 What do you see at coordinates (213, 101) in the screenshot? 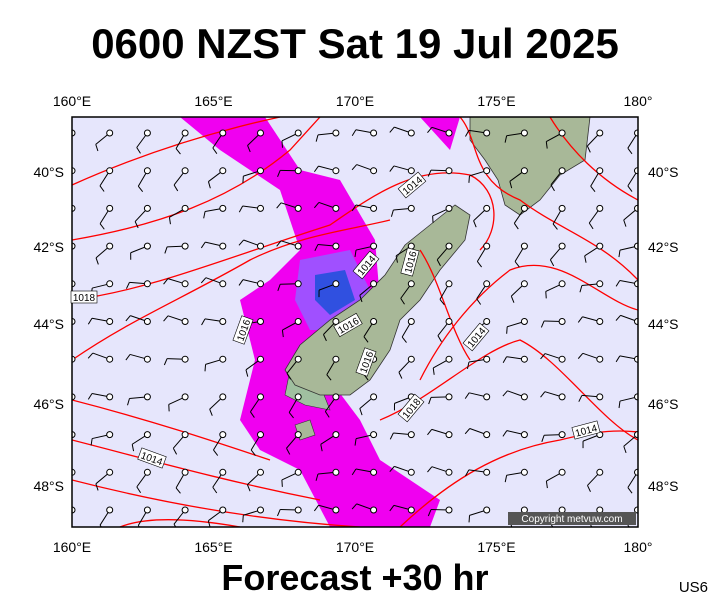
I see `lon-label: 165°E` at bounding box center [213, 101].